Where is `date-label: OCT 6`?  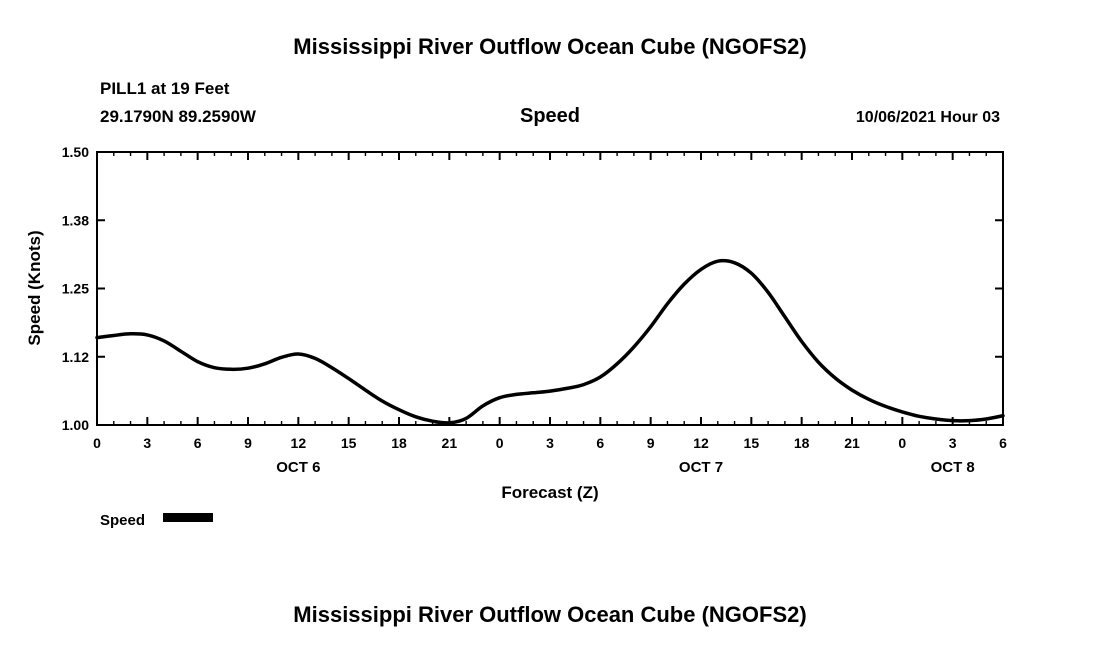
date-label: OCT 6 is located at coordinates (298, 467).